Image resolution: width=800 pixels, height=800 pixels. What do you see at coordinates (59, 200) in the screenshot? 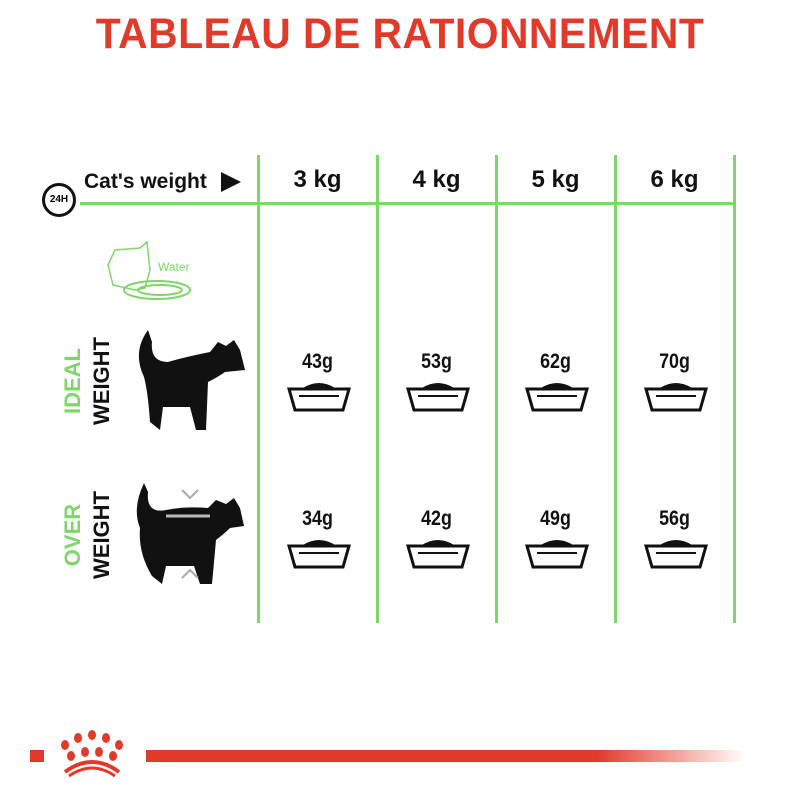
I see `clock-24h-icon: 24H` at bounding box center [59, 200].